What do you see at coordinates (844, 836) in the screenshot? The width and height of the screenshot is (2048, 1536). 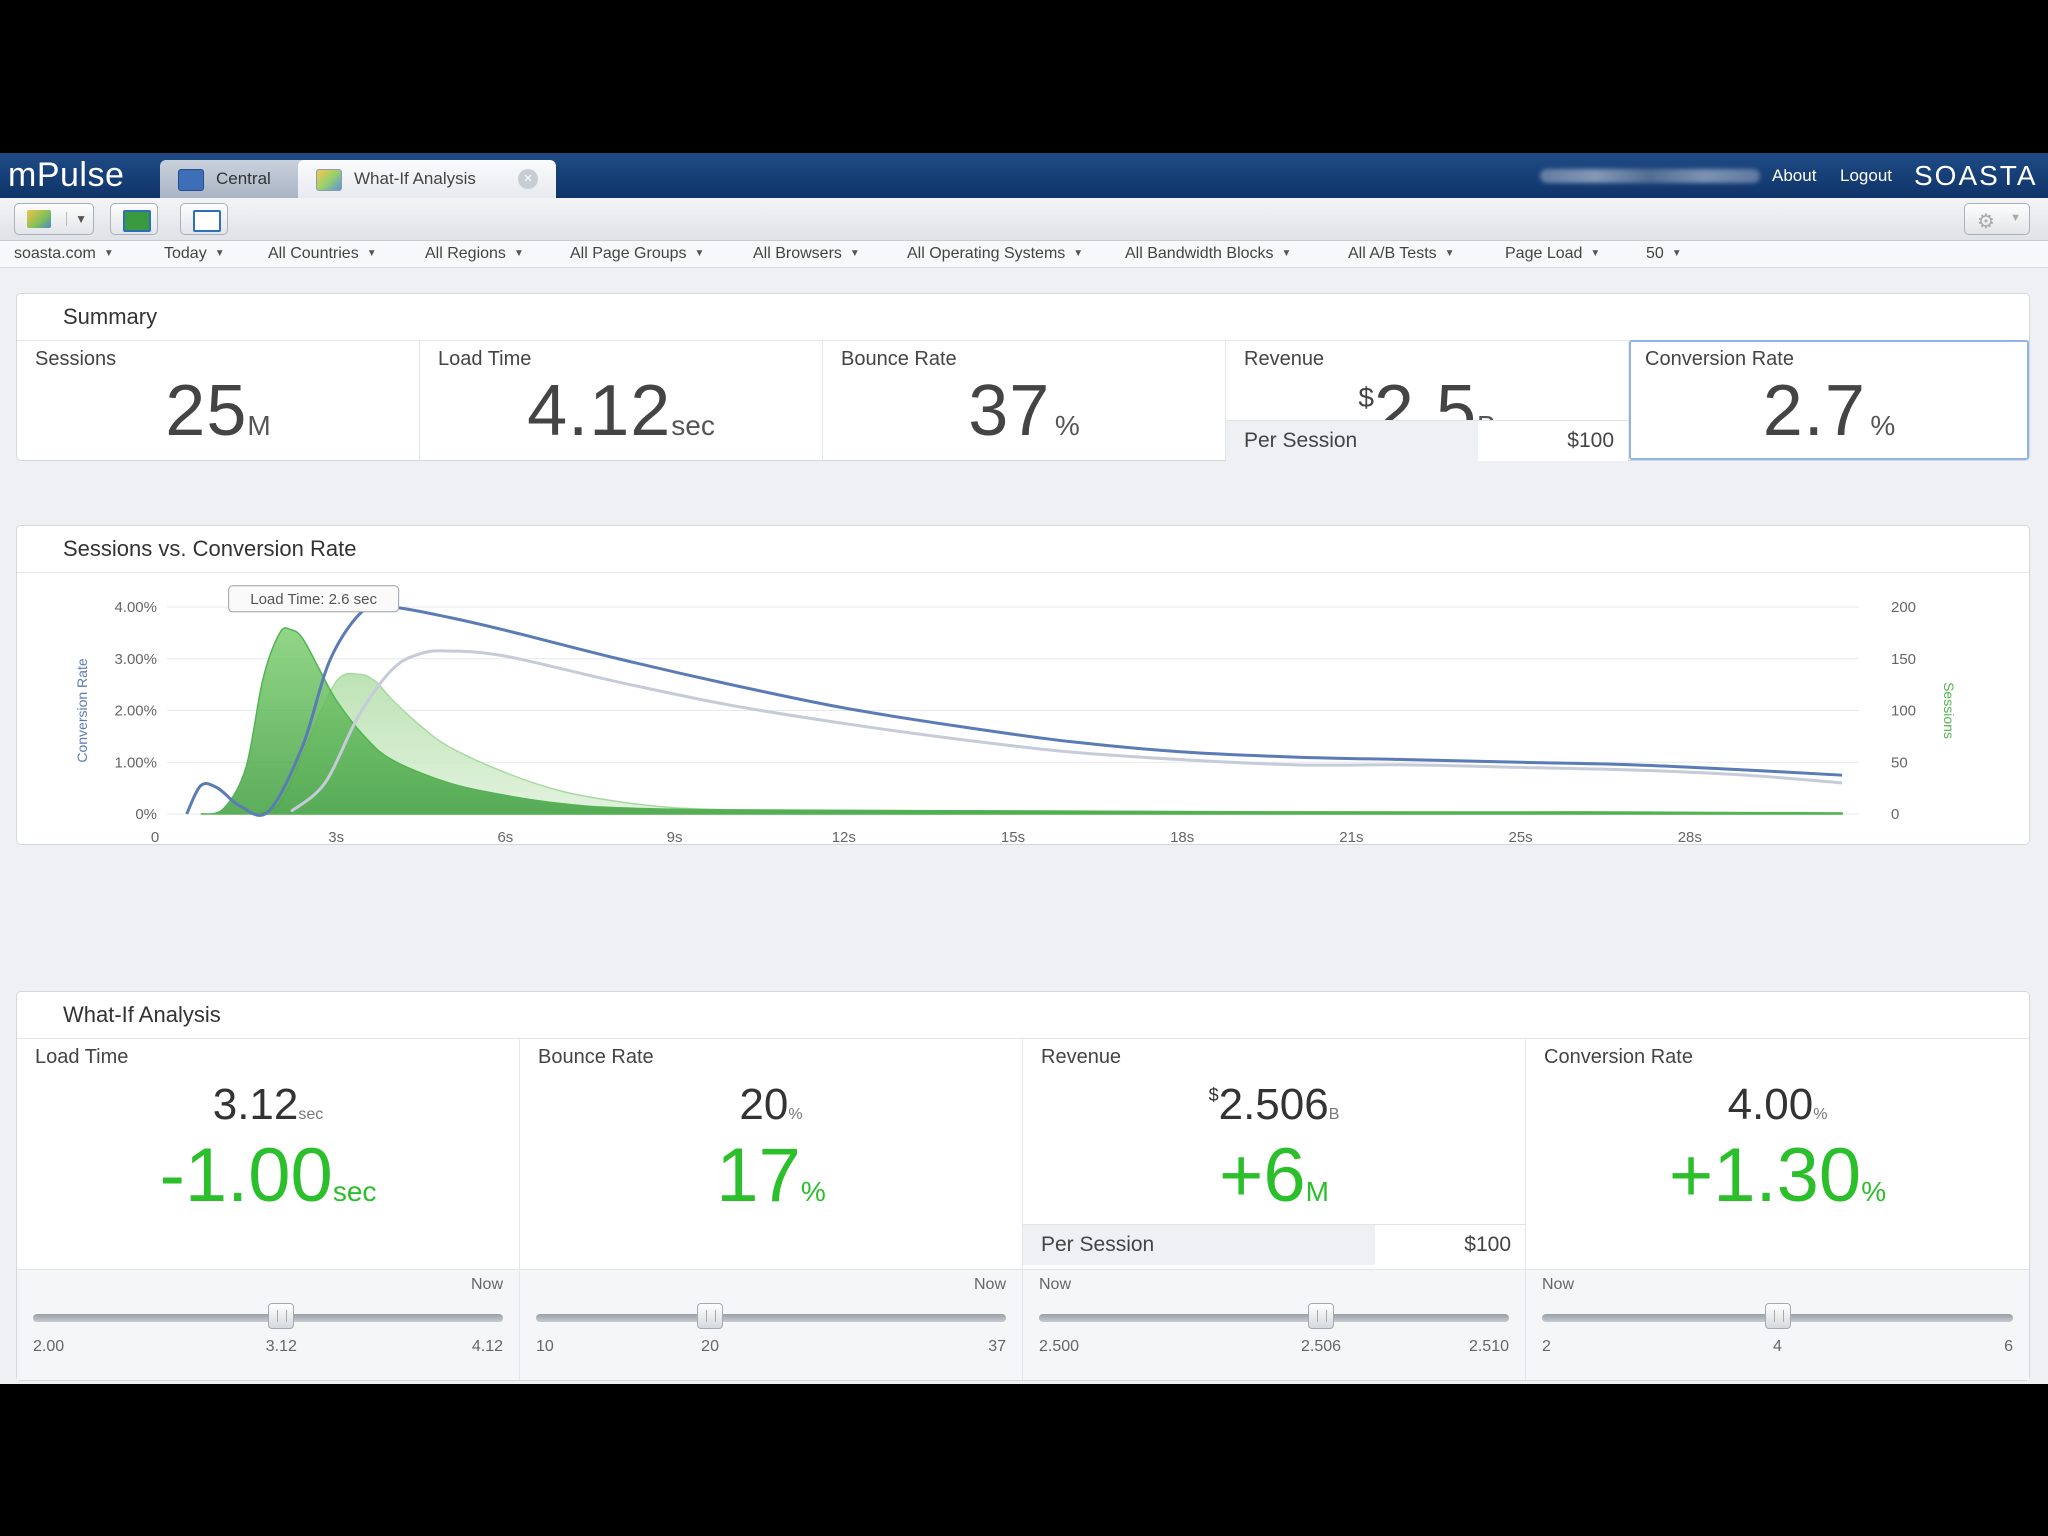 I see `x-tick-label: 12s` at bounding box center [844, 836].